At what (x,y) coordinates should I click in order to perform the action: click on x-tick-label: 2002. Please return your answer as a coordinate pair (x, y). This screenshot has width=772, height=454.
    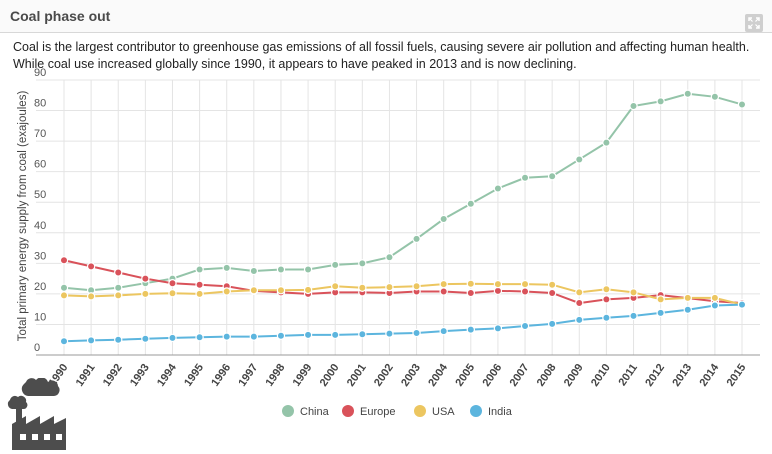
    Looking at the image, I should click on (384, 375).